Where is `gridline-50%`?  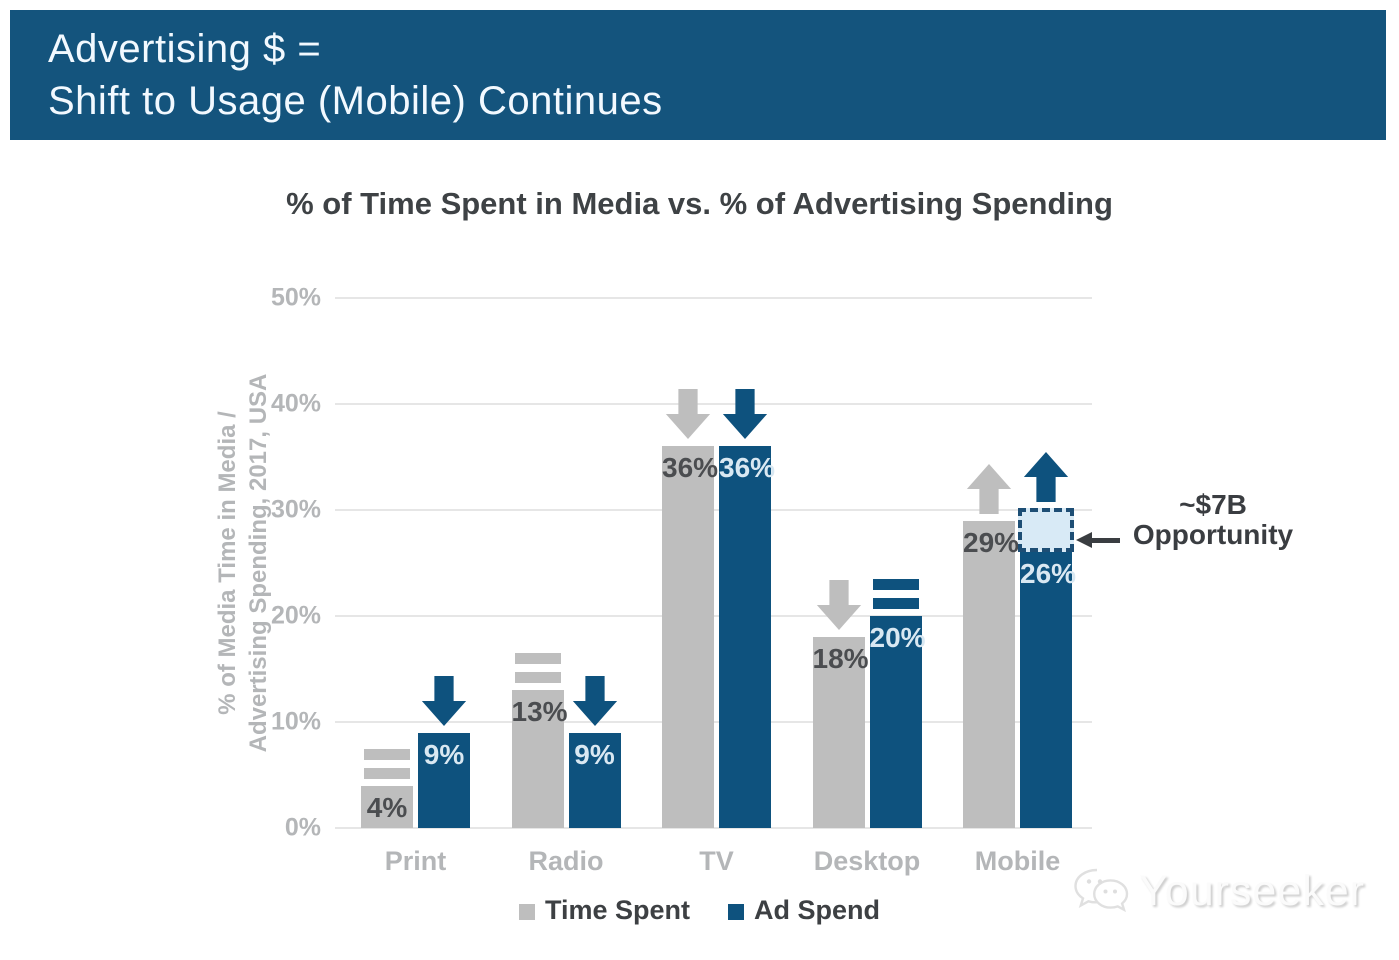 gridline-50% is located at coordinates (713, 298).